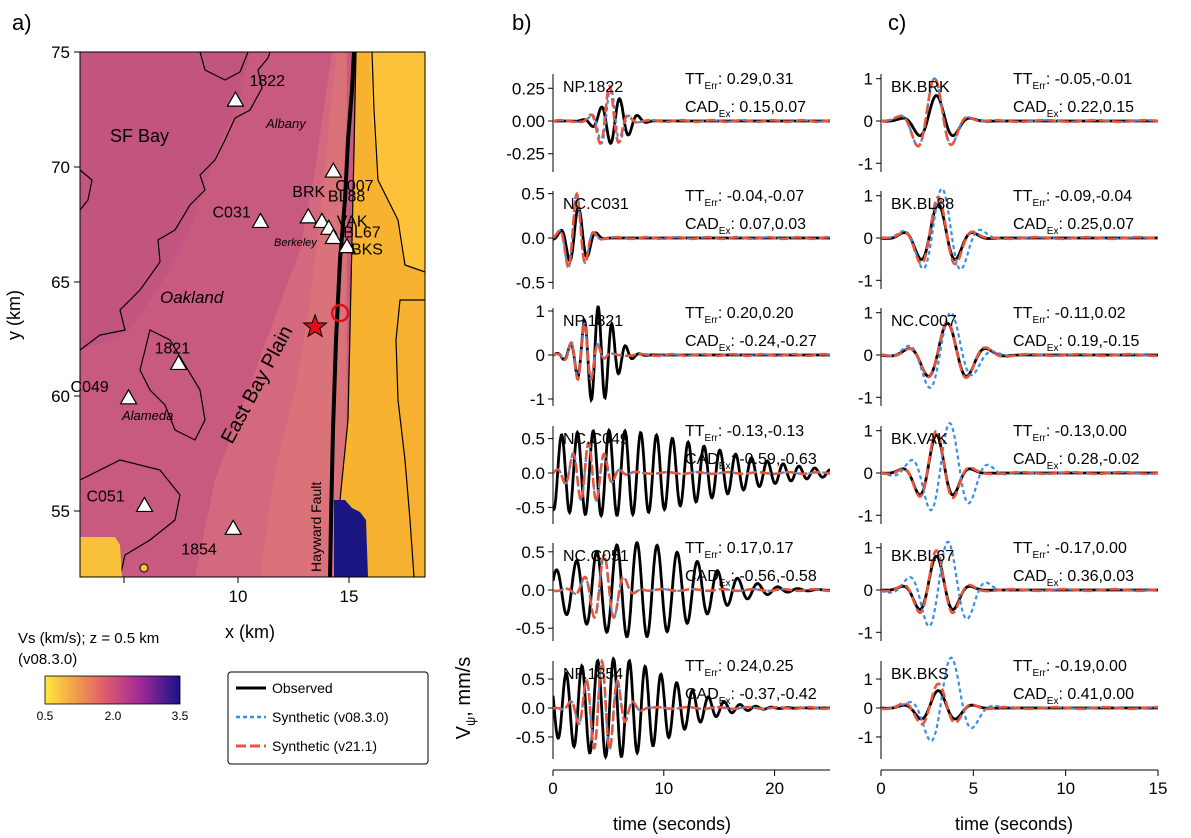  Describe the element at coordinates (744, 198) in the screenshot. I see `tt-err-label: TTErr: -0.04,-0.07` at that location.